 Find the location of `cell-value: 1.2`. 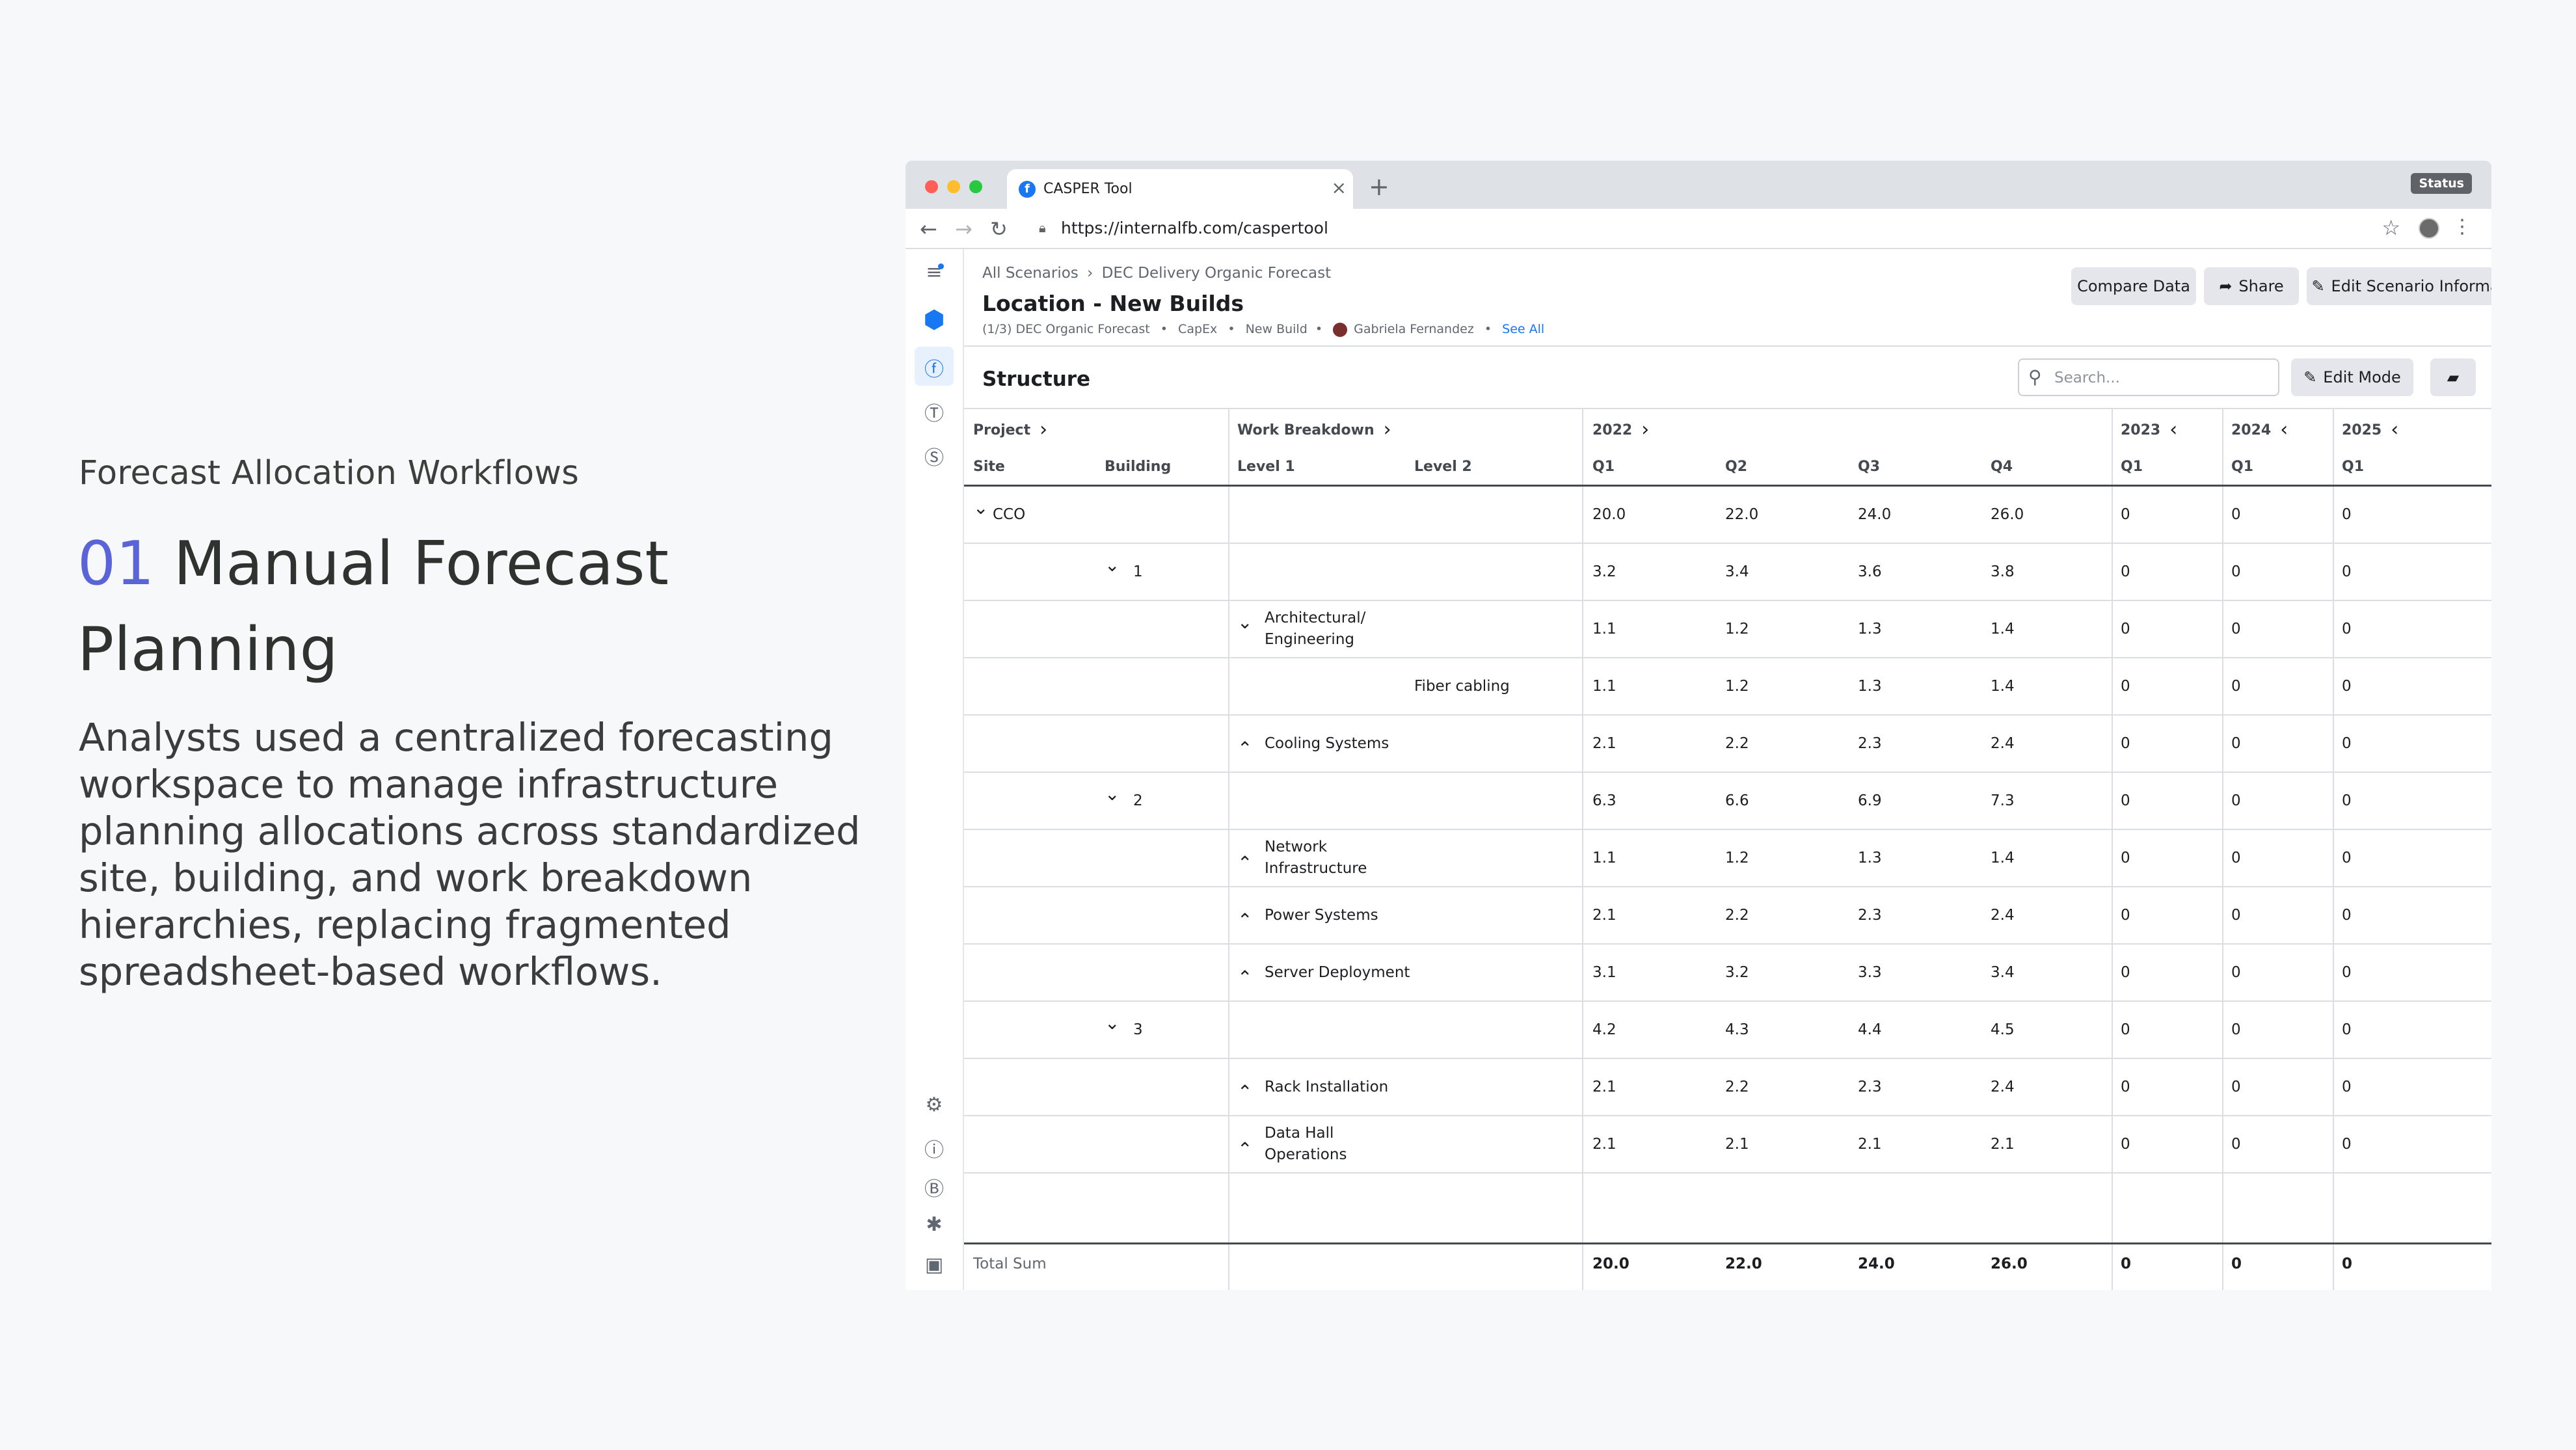

cell-value: 1.2 is located at coordinates (1737, 686).